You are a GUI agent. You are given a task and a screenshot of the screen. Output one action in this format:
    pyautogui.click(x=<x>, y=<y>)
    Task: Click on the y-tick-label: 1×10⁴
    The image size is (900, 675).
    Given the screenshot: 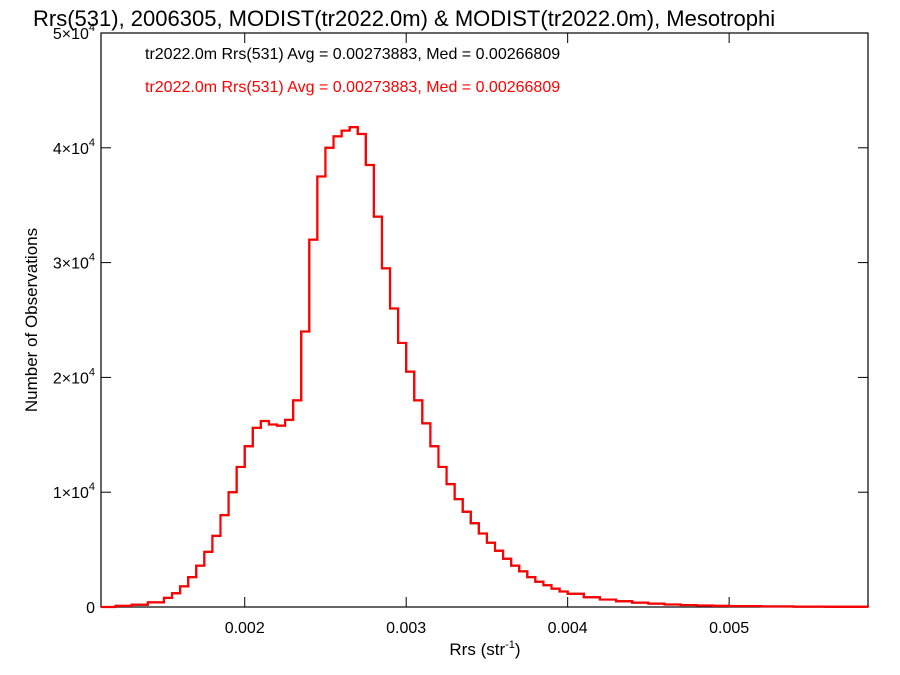 What is the action you would take?
    pyautogui.click(x=74, y=491)
    